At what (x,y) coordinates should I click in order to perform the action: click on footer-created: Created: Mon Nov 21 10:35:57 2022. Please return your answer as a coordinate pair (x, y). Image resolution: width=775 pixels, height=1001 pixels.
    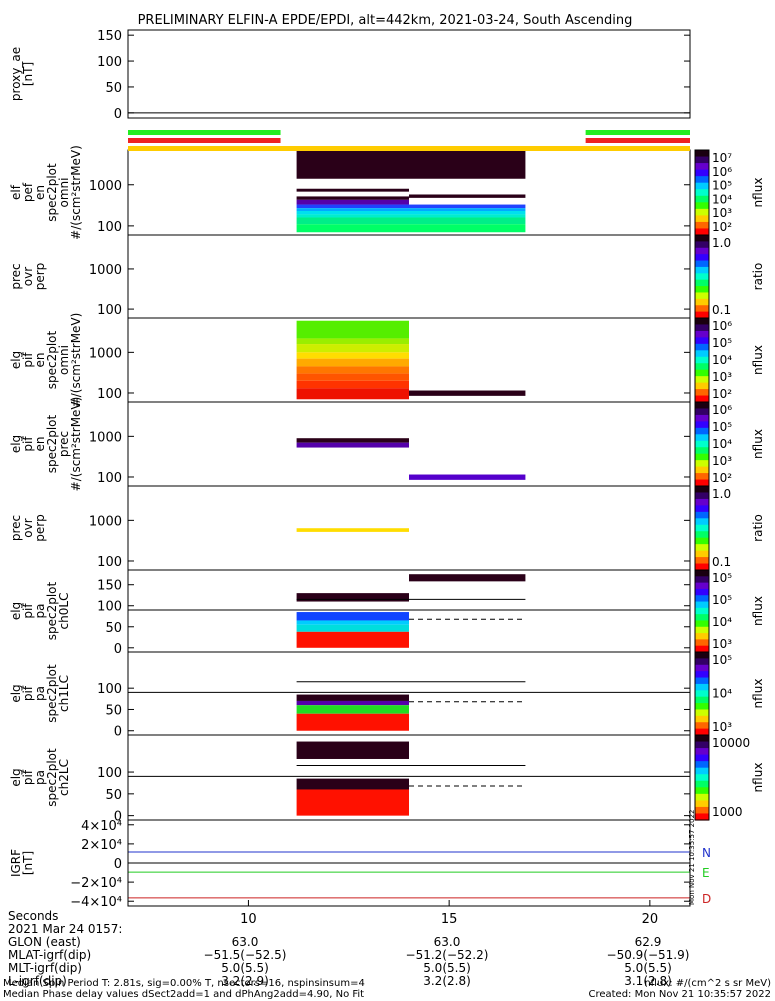
    Looking at the image, I should click on (679, 994).